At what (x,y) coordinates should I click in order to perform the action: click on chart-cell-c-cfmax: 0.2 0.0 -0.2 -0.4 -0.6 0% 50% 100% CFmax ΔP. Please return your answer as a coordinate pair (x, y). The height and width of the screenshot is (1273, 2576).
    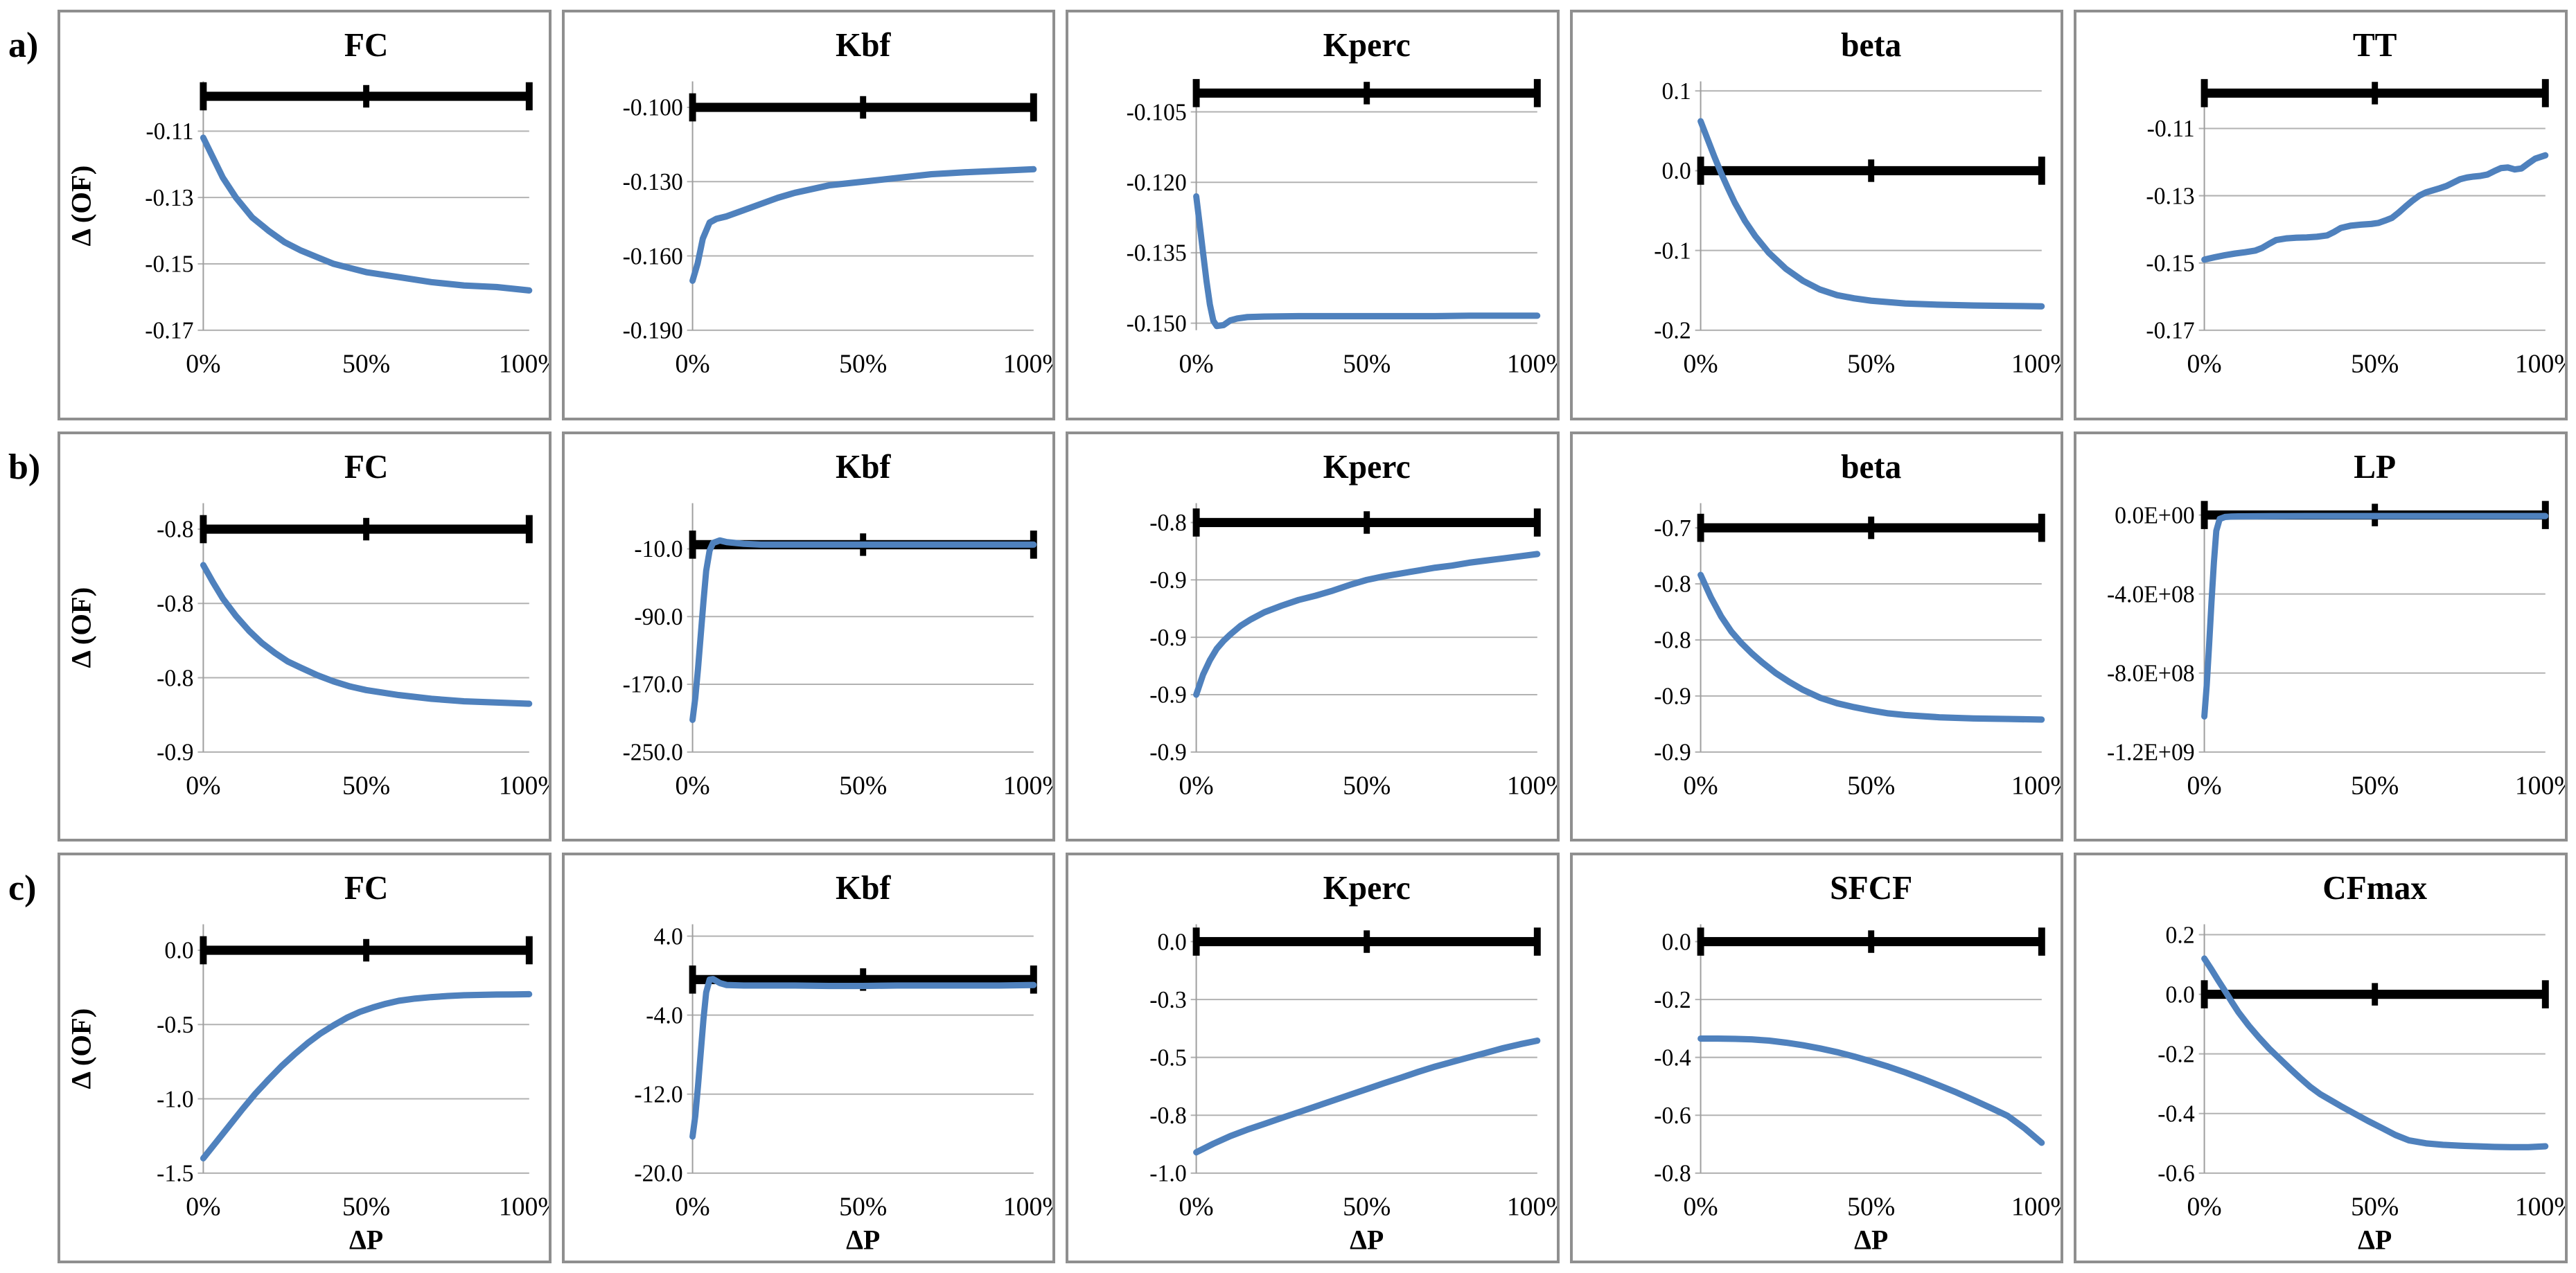
    Looking at the image, I should click on (2321, 1058).